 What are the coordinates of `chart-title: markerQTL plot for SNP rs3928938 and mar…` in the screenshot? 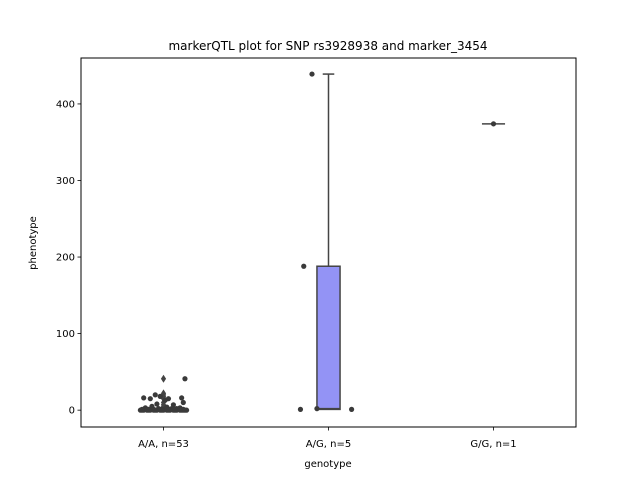 It's located at (327, 46).